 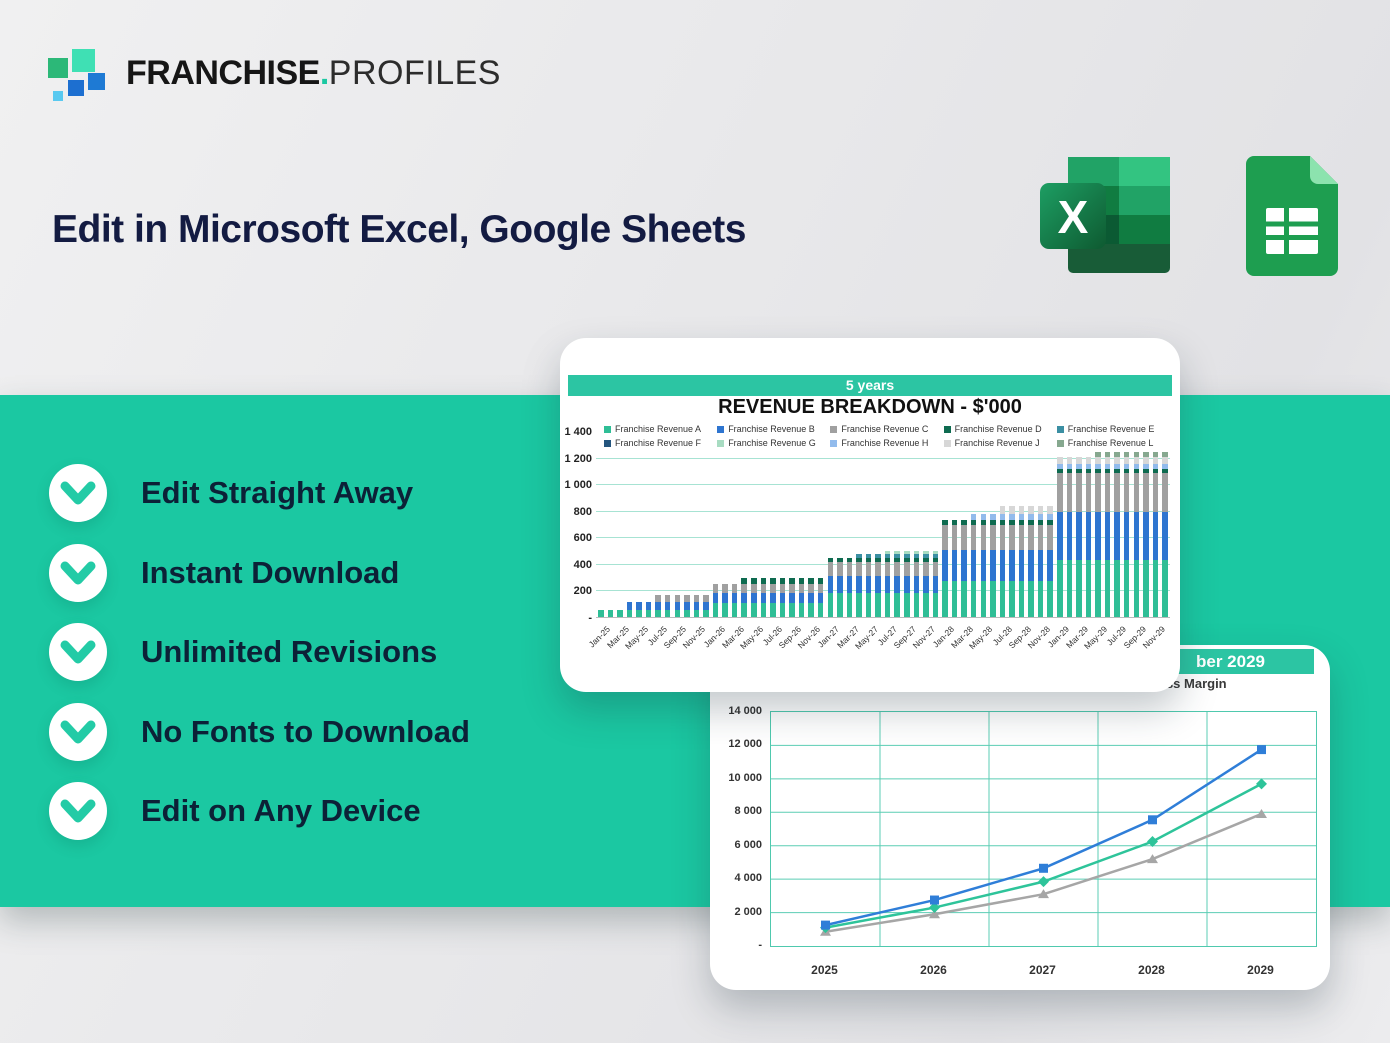 What do you see at coordinates (748, 911) in the screenshot?
I see `y-axis-tick-label: 2 000` at bounding box center [748, 911].